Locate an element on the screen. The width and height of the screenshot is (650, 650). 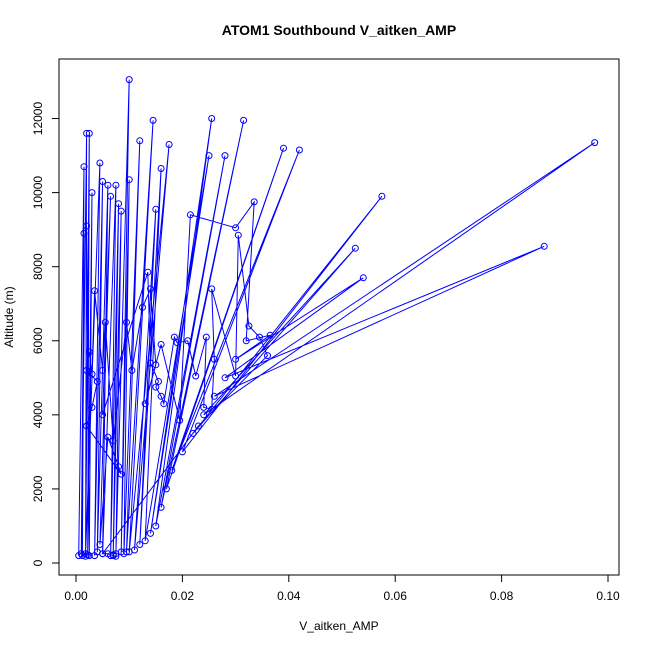
y-tick-label: 12000 is located at coordinates (38, 119).